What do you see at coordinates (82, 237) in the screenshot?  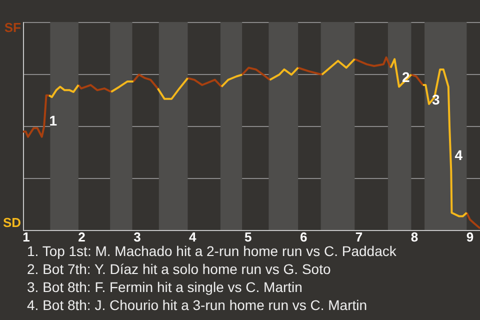 I see `x-tick-label: 2` at bounding box center [82, 237].